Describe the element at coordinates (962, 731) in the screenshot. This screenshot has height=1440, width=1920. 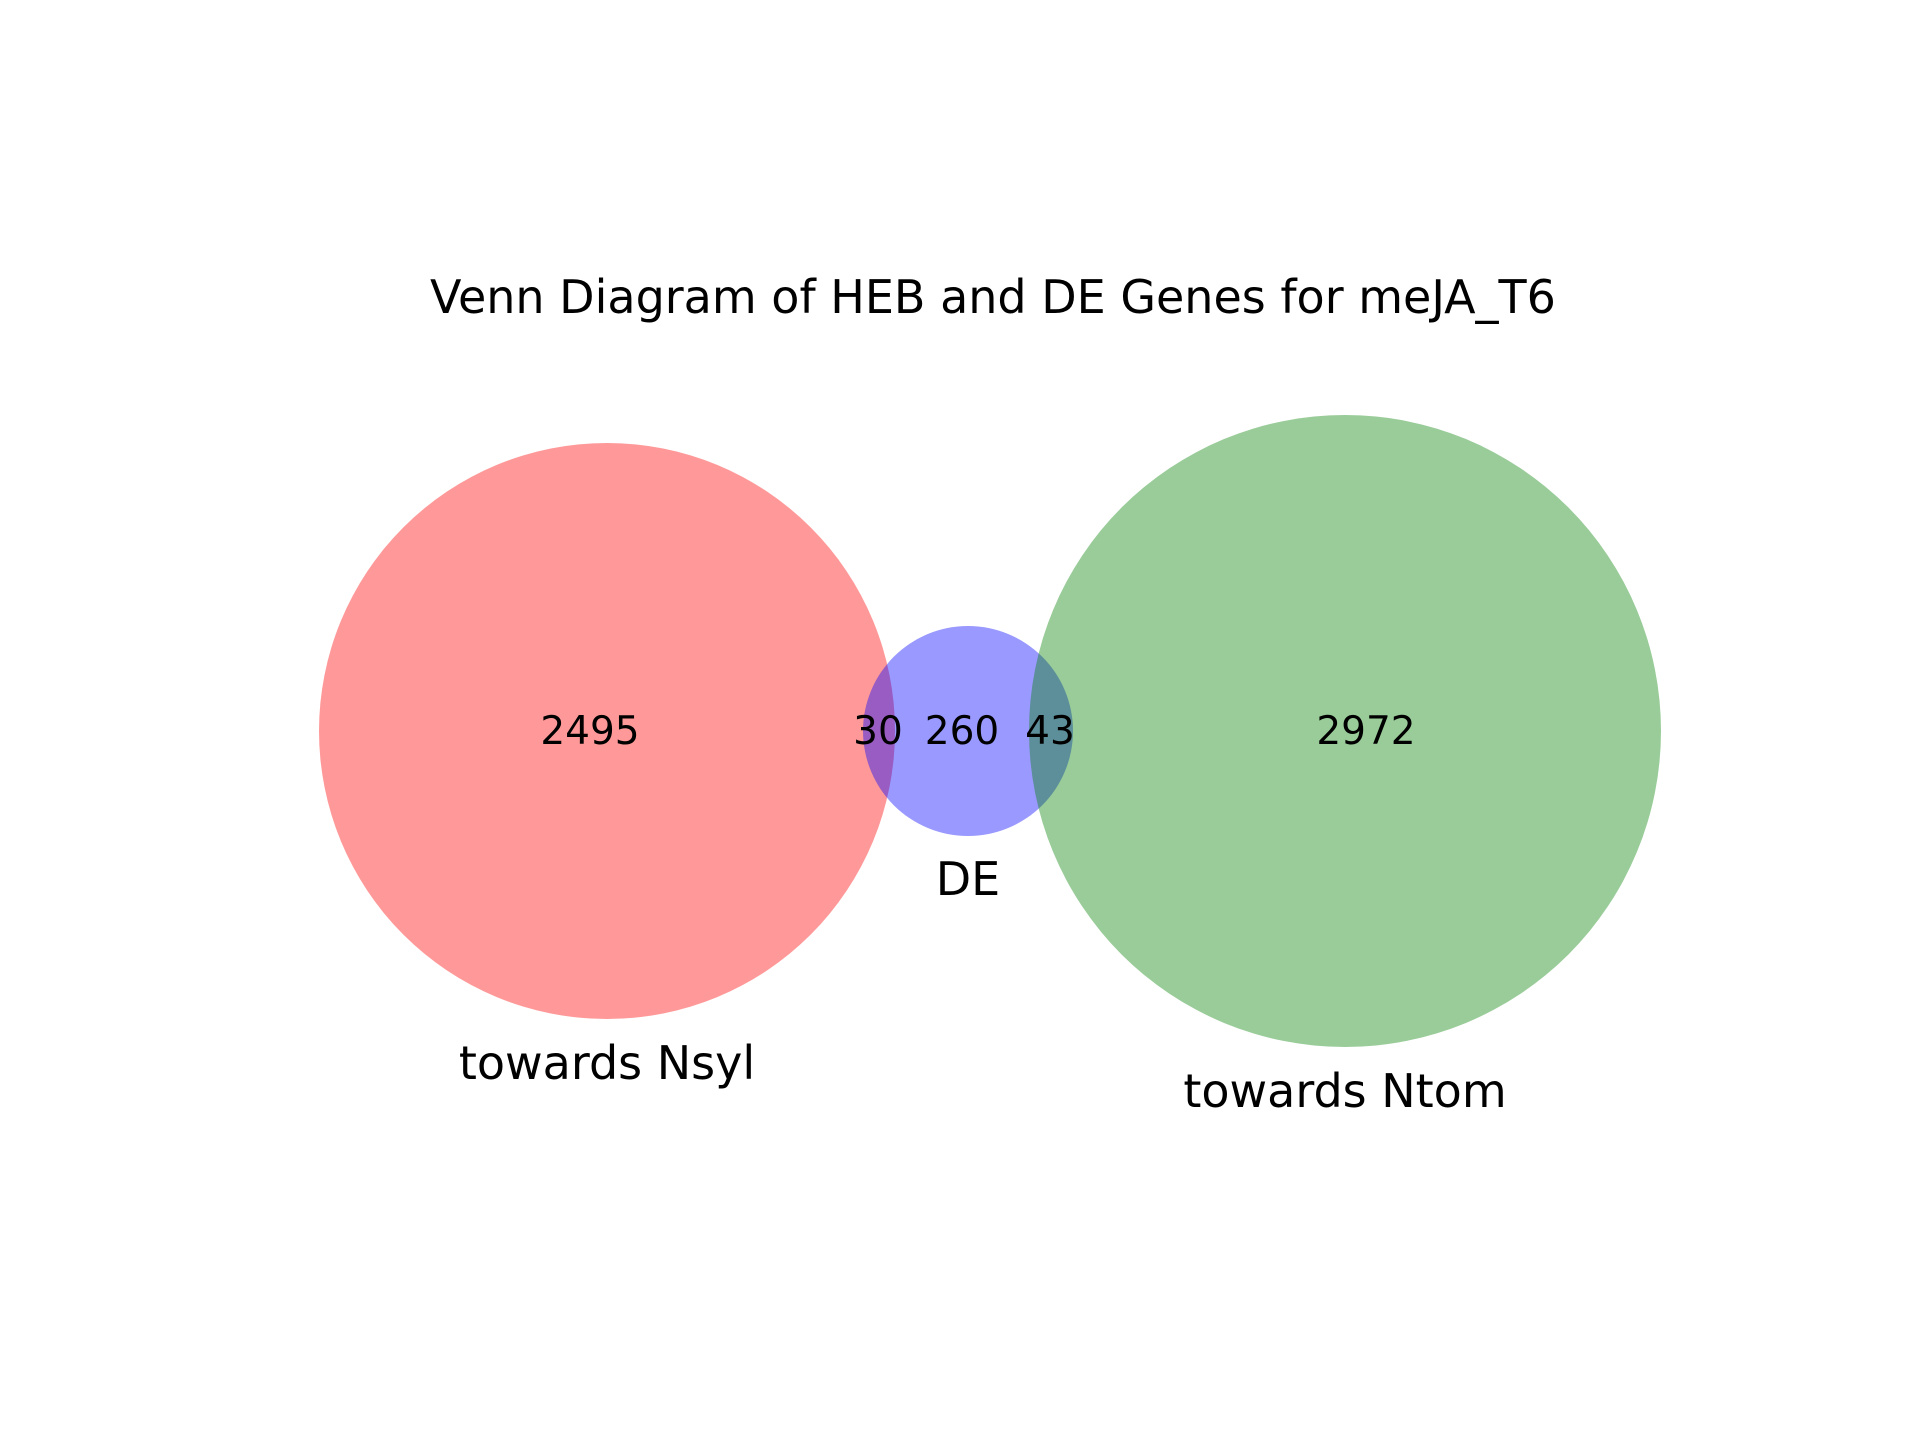
I see `count-de-only: 260` at that location.